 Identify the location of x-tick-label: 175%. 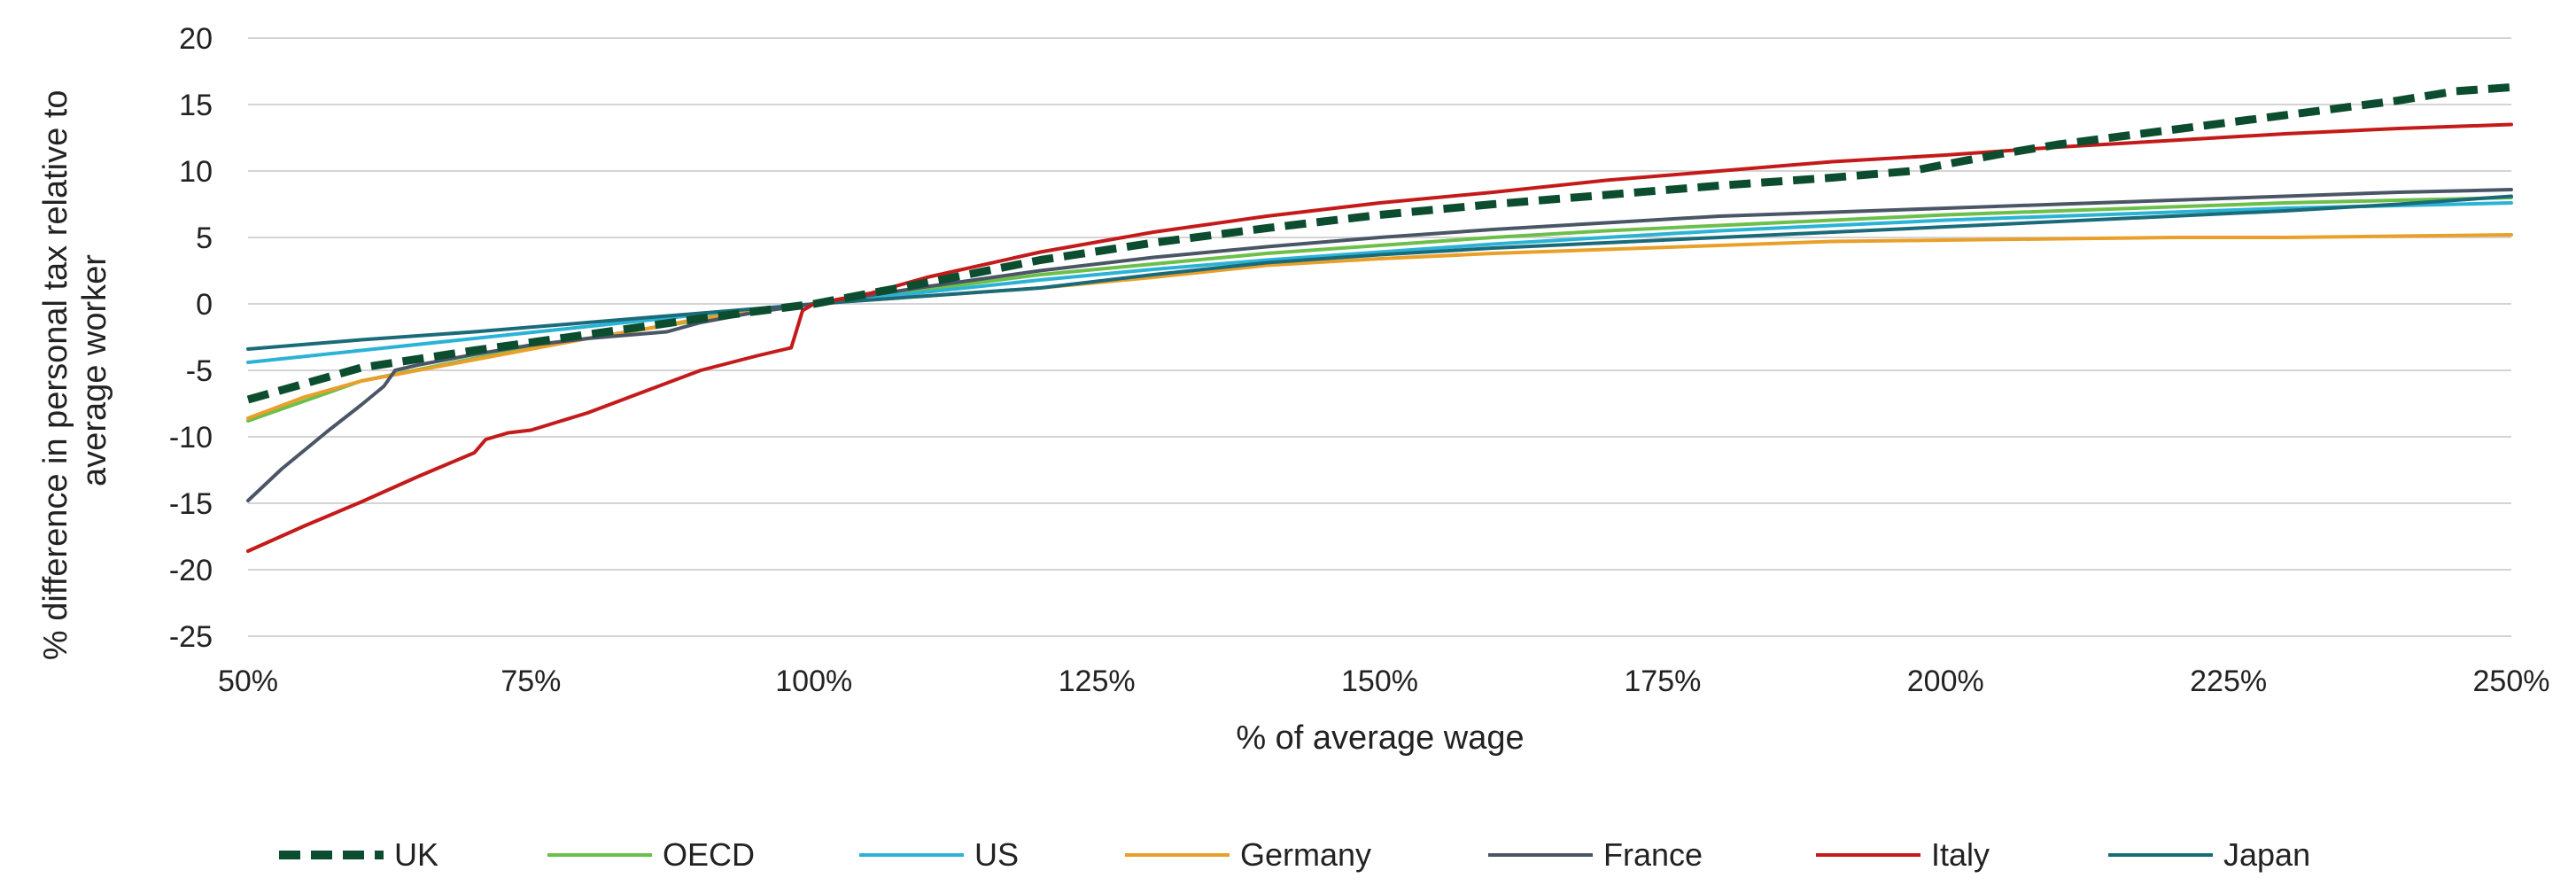
(1662, 681).